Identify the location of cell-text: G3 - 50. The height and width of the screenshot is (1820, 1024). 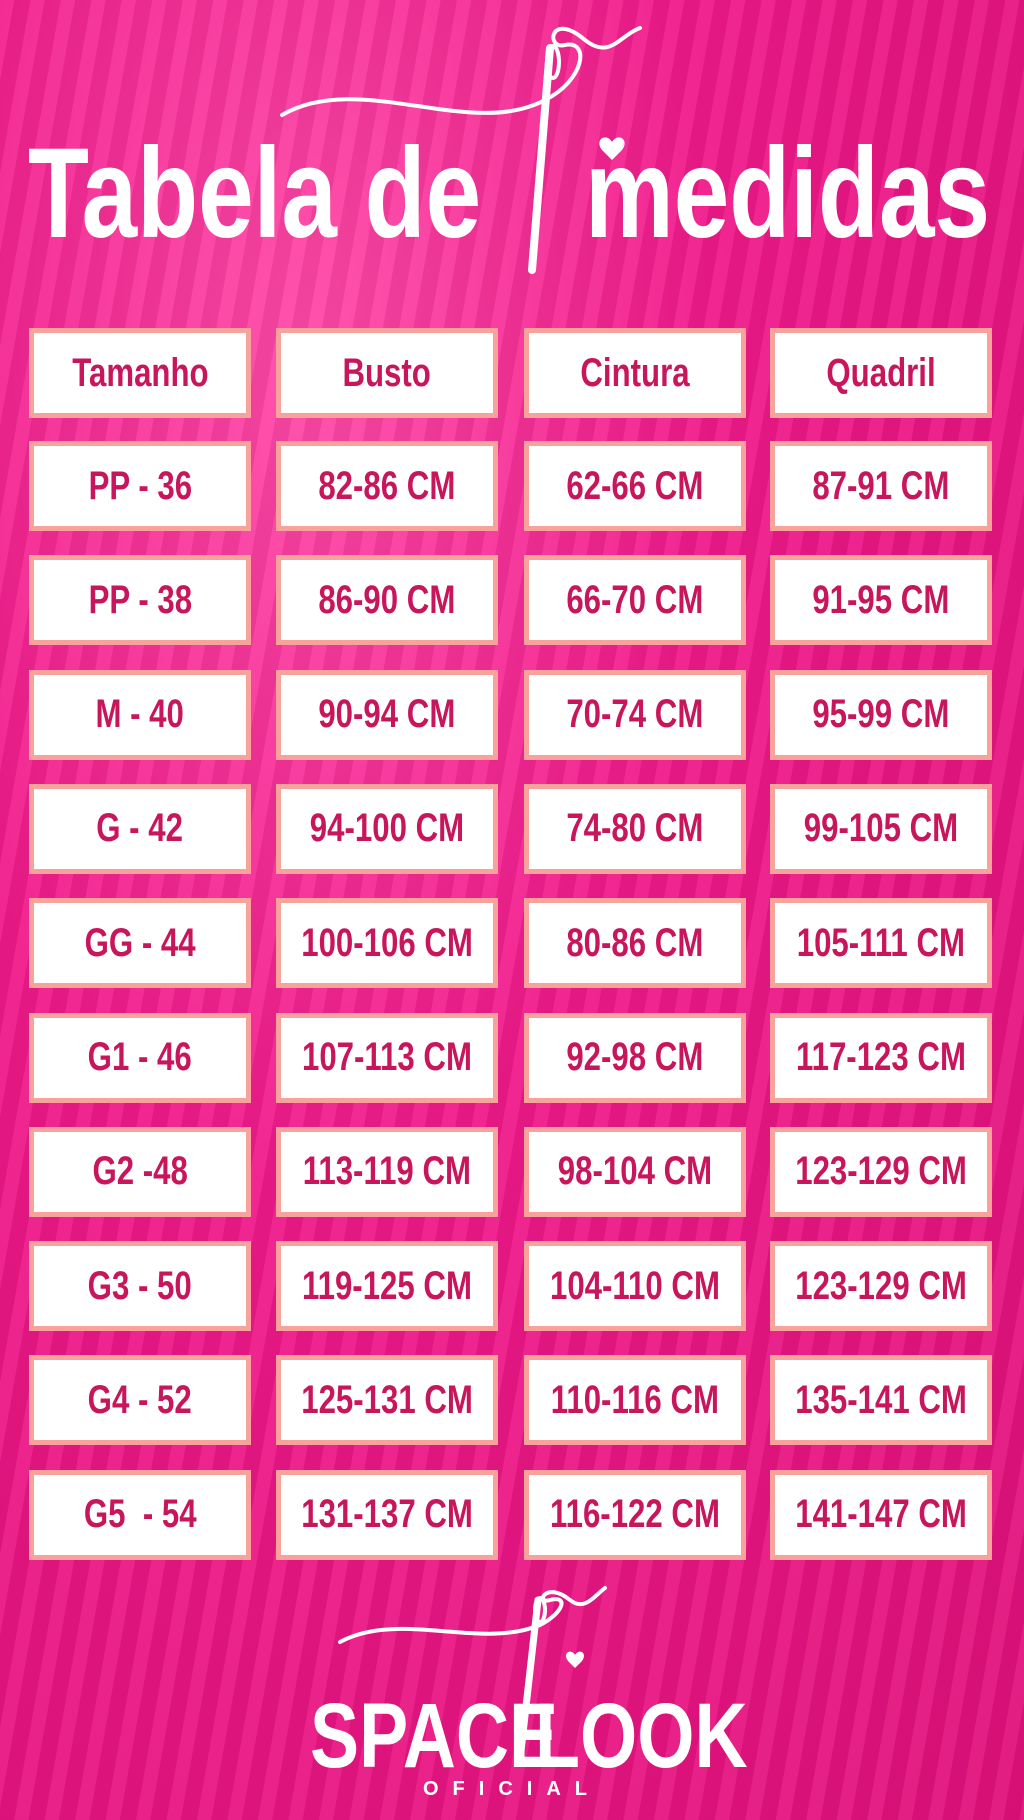
(140, 1285).